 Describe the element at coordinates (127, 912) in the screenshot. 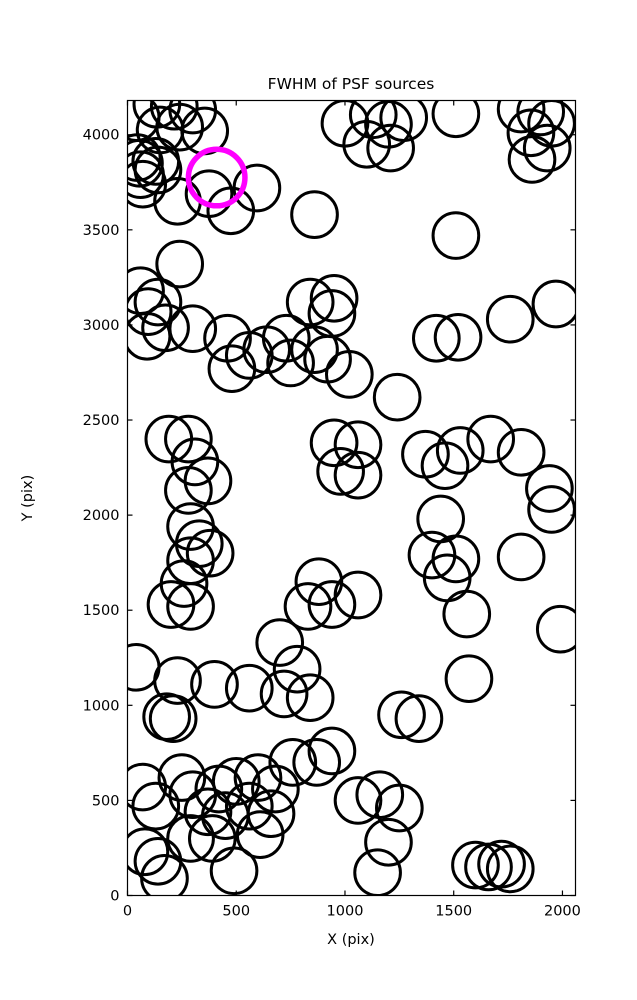

I see `x-tick-label: 0` at that location.